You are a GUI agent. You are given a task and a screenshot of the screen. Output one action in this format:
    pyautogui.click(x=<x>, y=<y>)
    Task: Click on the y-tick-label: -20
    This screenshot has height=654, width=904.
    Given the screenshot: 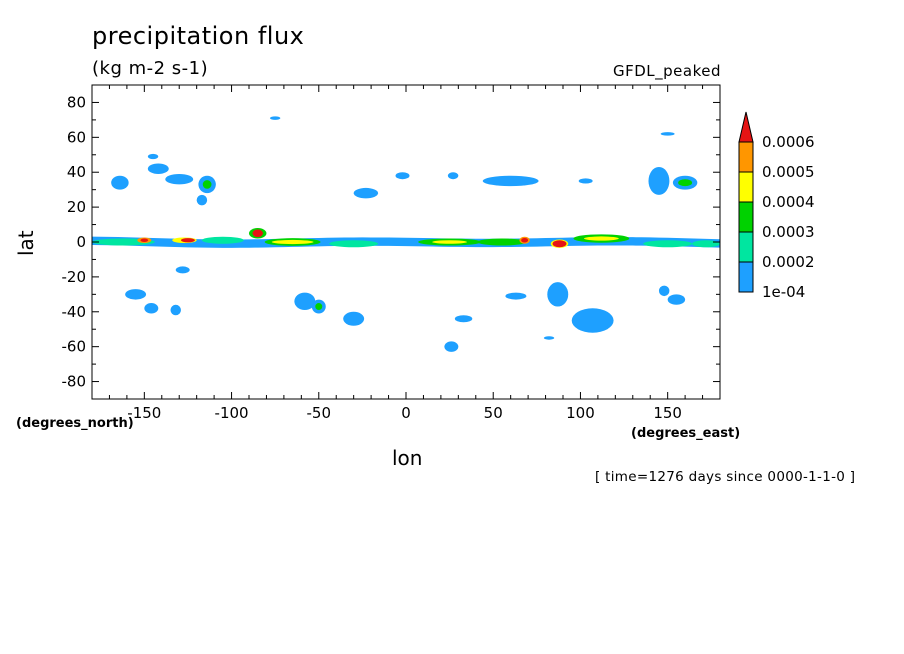 What is the action you would take?
    pyautogui.click(x=74, y=277)
    